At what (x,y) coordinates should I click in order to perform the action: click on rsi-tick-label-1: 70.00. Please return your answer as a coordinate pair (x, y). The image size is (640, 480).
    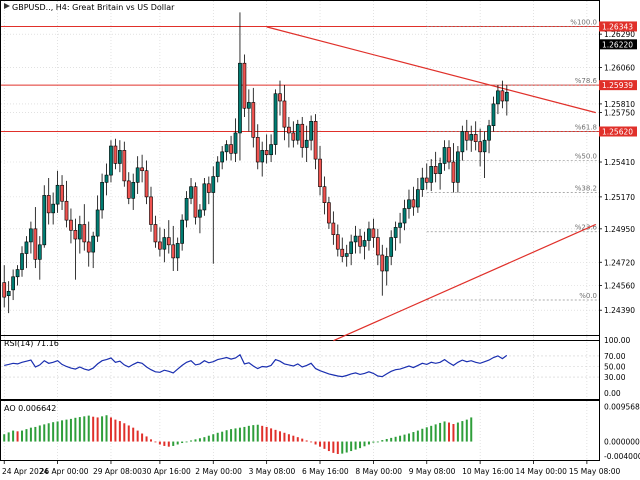
    Looking at the image, I should click on (615, 356).